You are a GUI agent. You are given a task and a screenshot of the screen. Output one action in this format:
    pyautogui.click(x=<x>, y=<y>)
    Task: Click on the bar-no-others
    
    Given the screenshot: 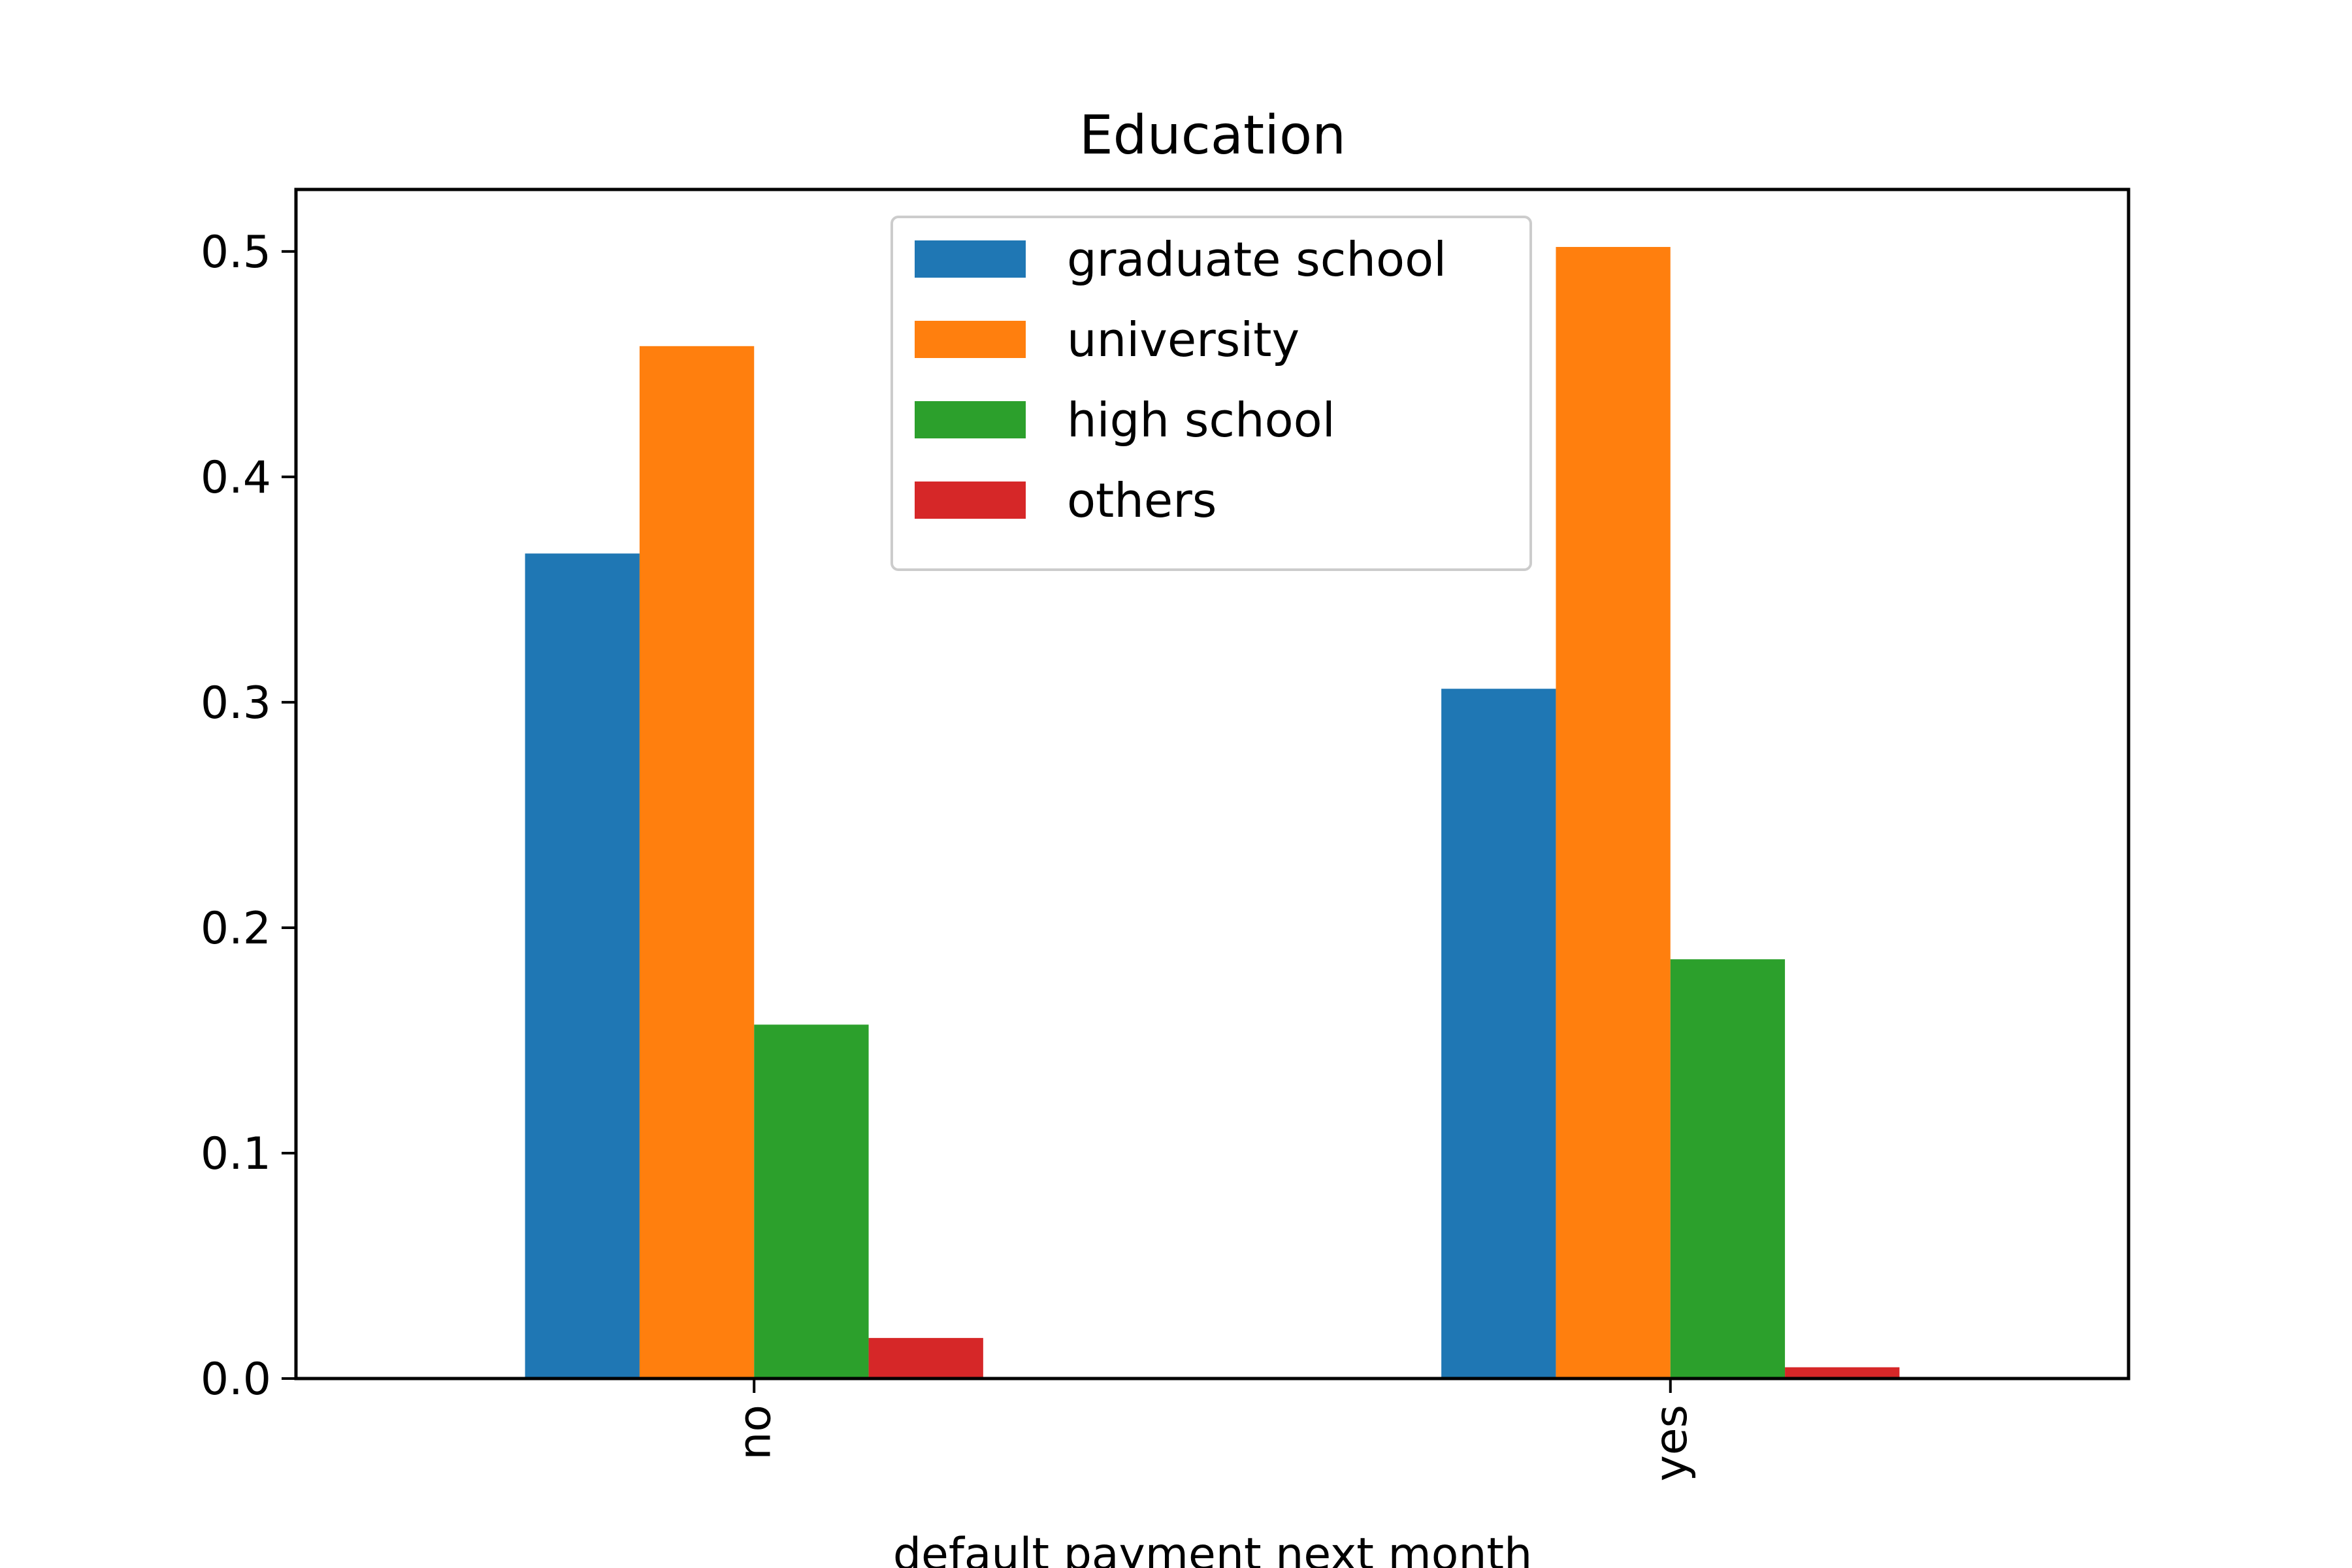 What is the action you would take?
    pyautogui.click(x=925, y=1358)
    